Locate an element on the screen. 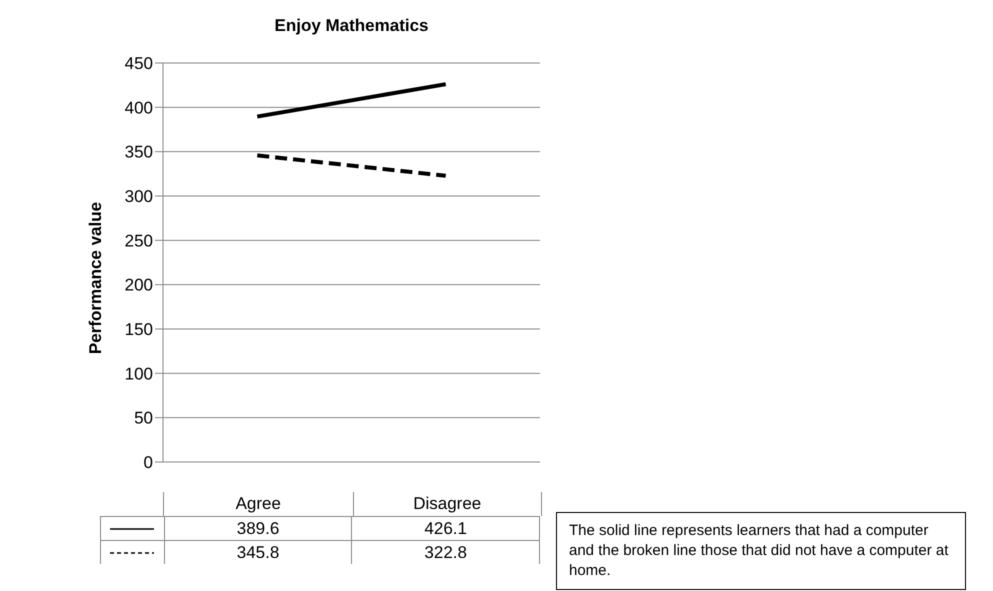 This screenshot has width=993, height=591. y-tick-label: 300 is located at coordinates (138, 196).